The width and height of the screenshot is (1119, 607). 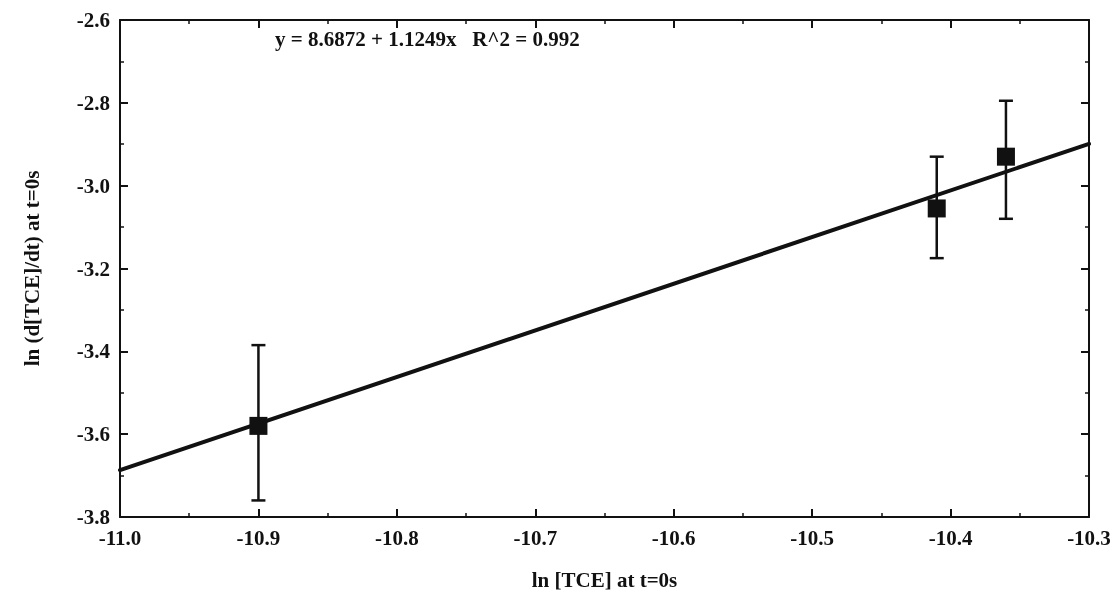 What do you see at coordinates (812, 537) in the screenshot?
I see `x-tick-label: -10.5` at bounding box center [812, 537].